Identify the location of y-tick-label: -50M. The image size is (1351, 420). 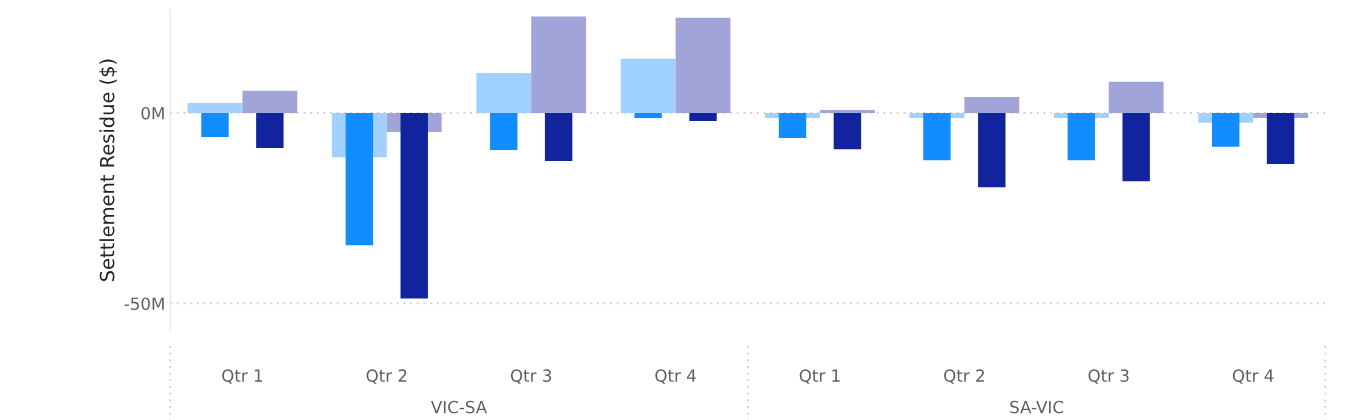
(144, 304).